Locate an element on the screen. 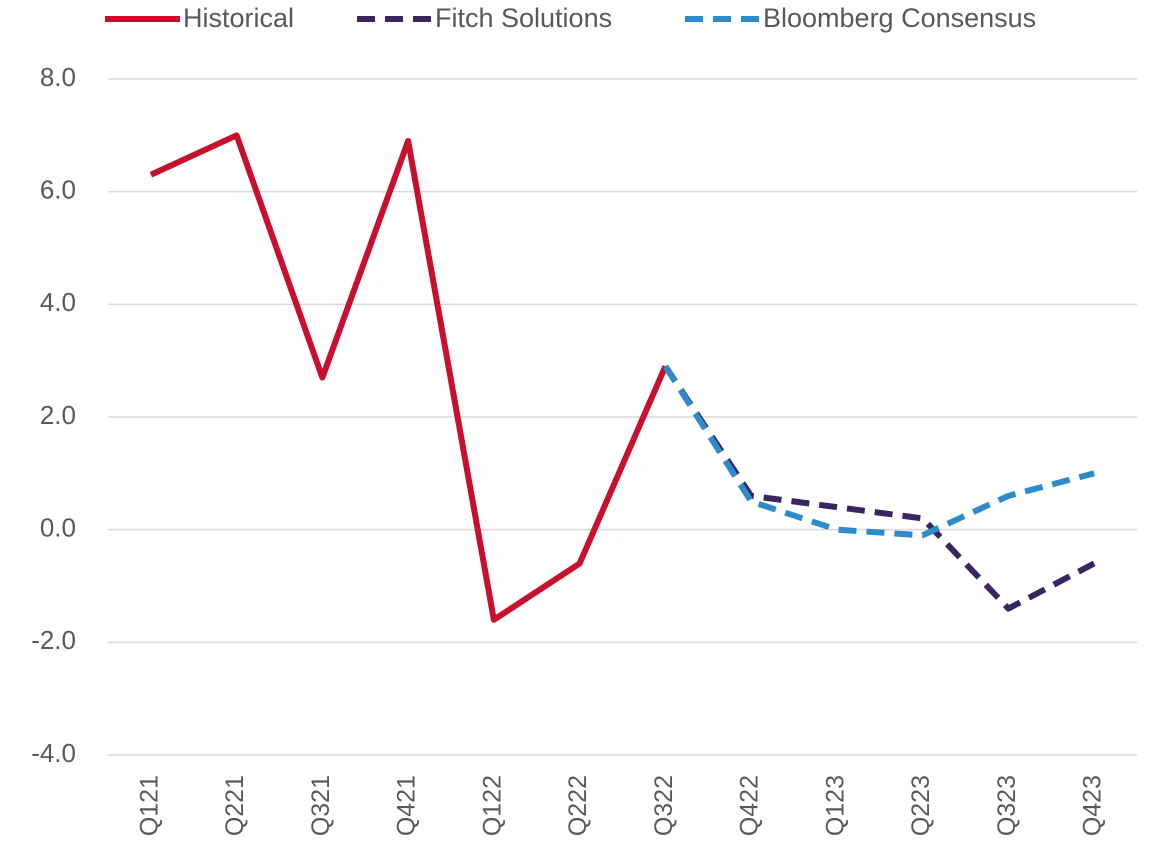 This screenshot has width=1150, height=860. x-tick-label: Q423 is located at coordinates (1093, 805).